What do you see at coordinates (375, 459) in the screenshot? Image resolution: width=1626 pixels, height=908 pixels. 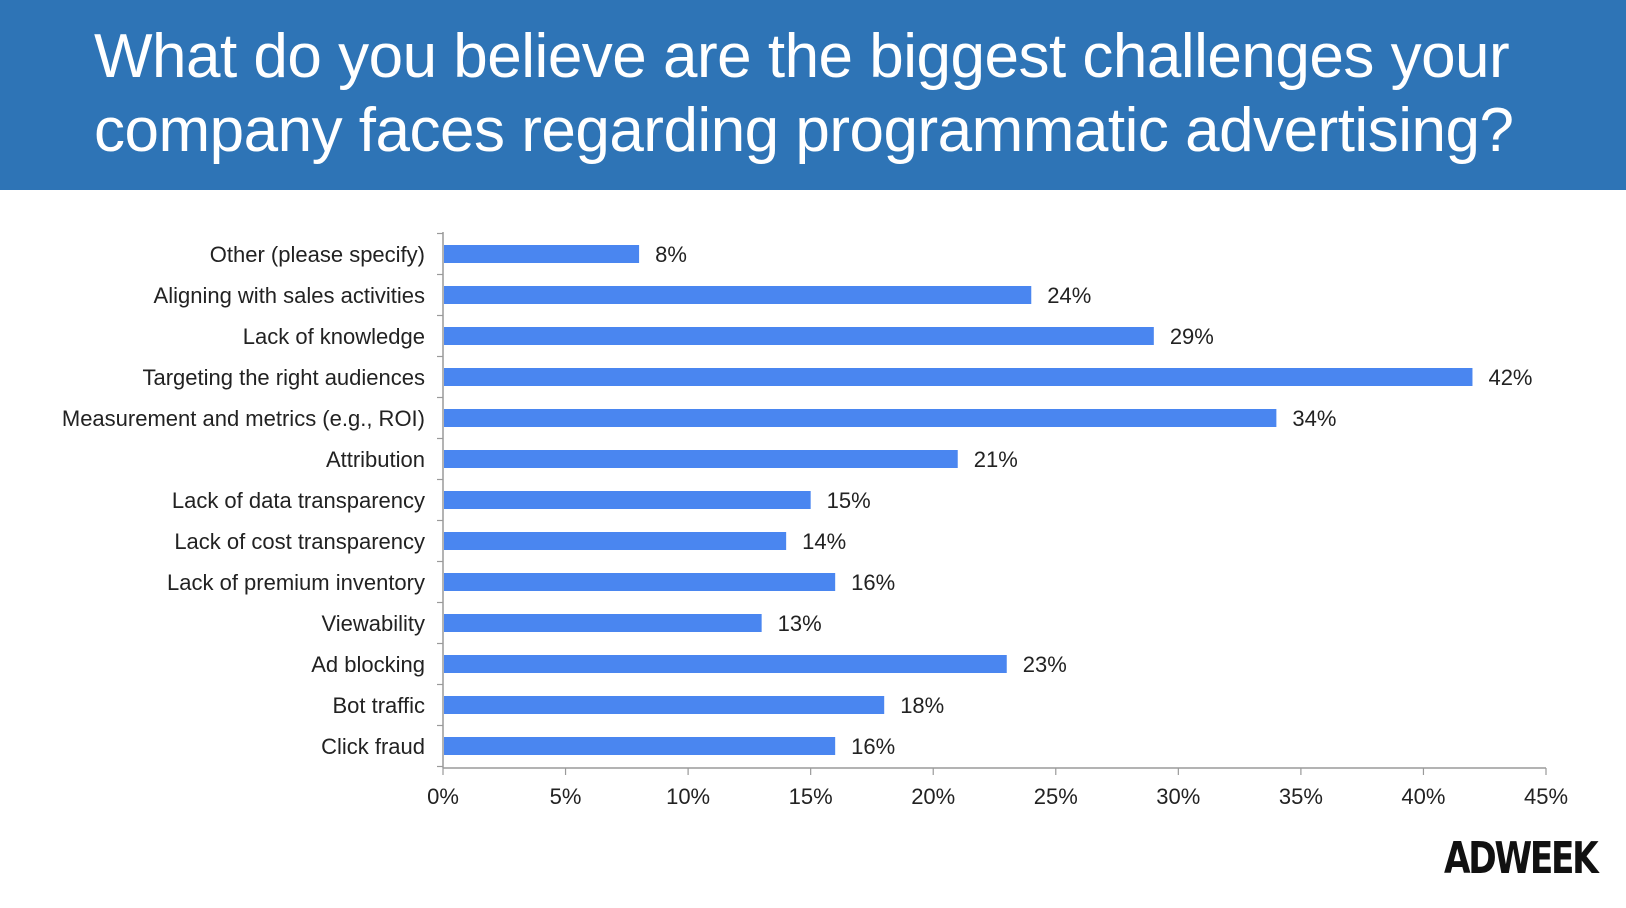 I see `category-label: Attribution` at bounding box center [375, 459].